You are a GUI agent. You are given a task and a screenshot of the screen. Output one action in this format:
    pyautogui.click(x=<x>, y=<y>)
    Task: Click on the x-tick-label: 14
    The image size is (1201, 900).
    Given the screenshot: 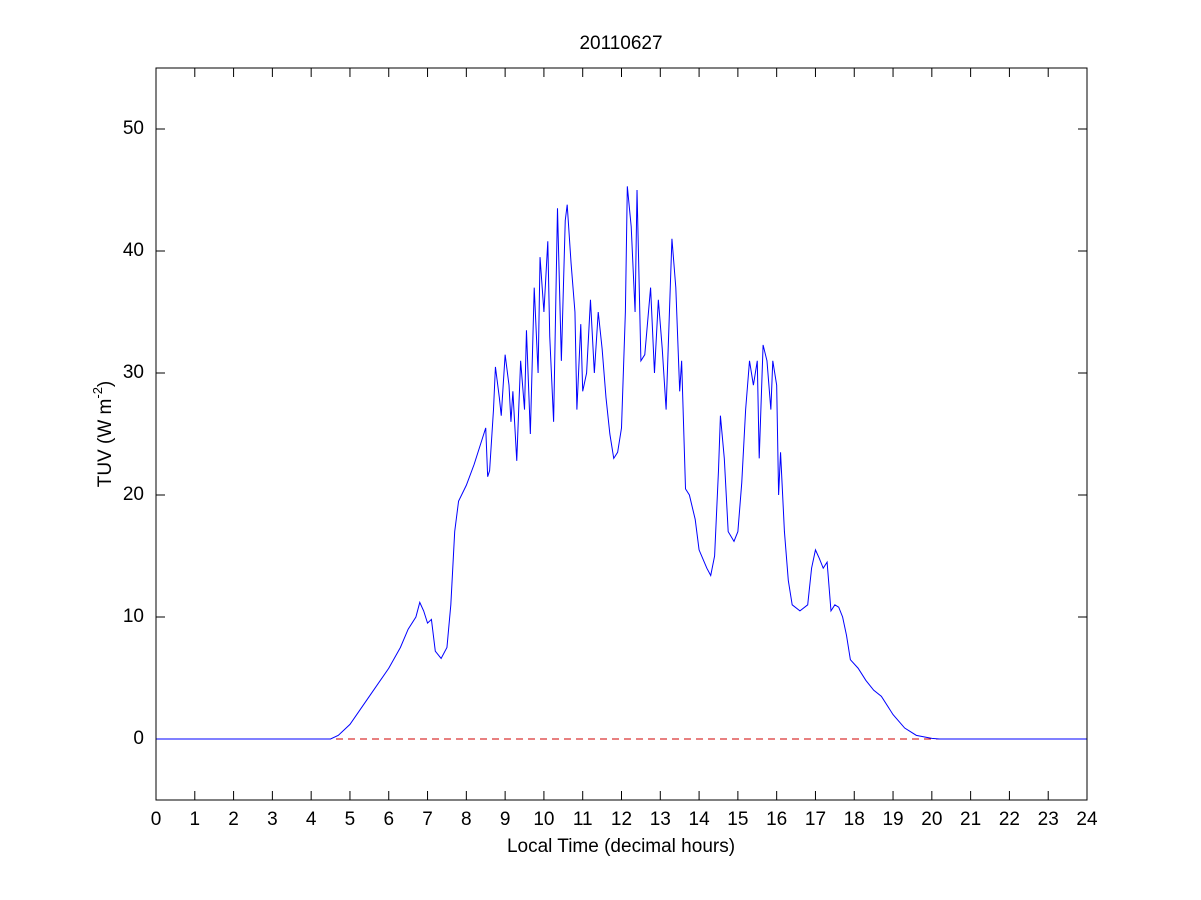 What is the action you would take?
    pyautogui.click(x=700, y=819)
    